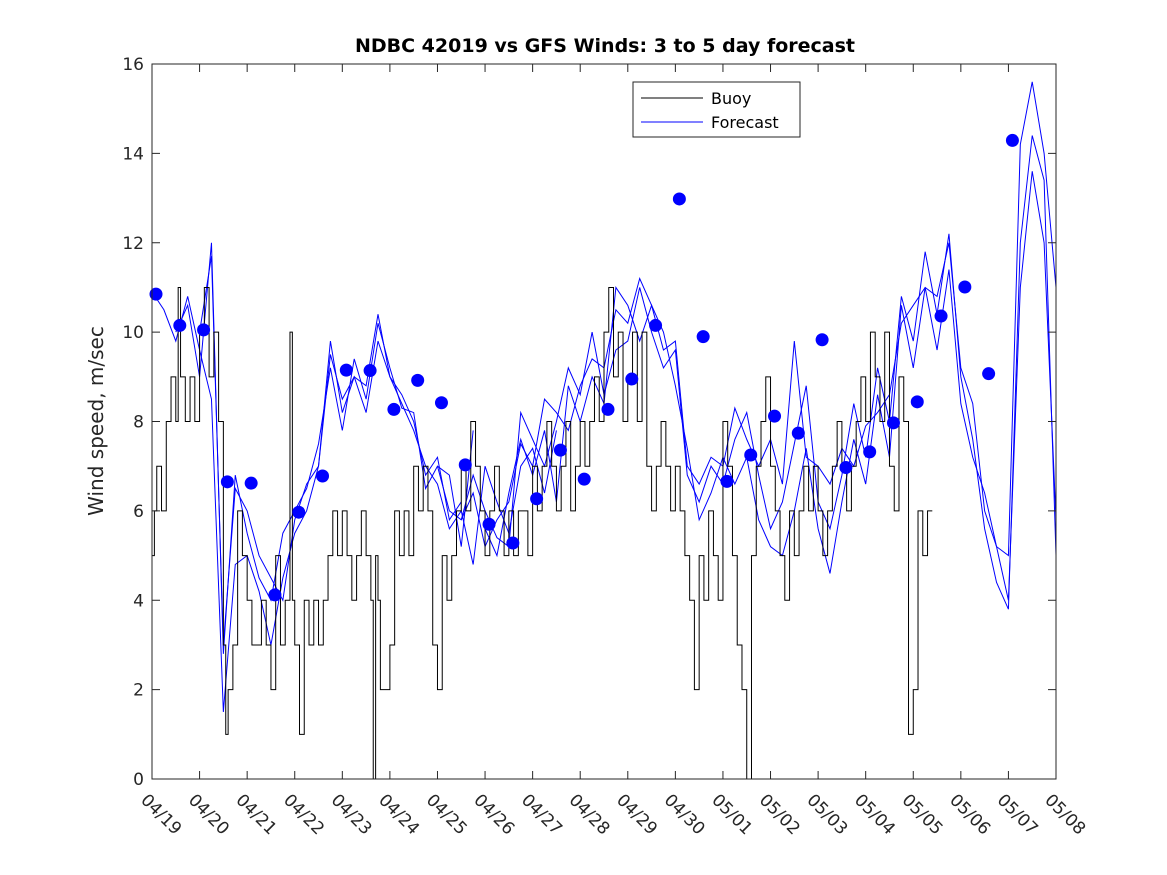 The image size is (1167, 875). I want to click on legend: Buoy Forecast, so click(716, 109).